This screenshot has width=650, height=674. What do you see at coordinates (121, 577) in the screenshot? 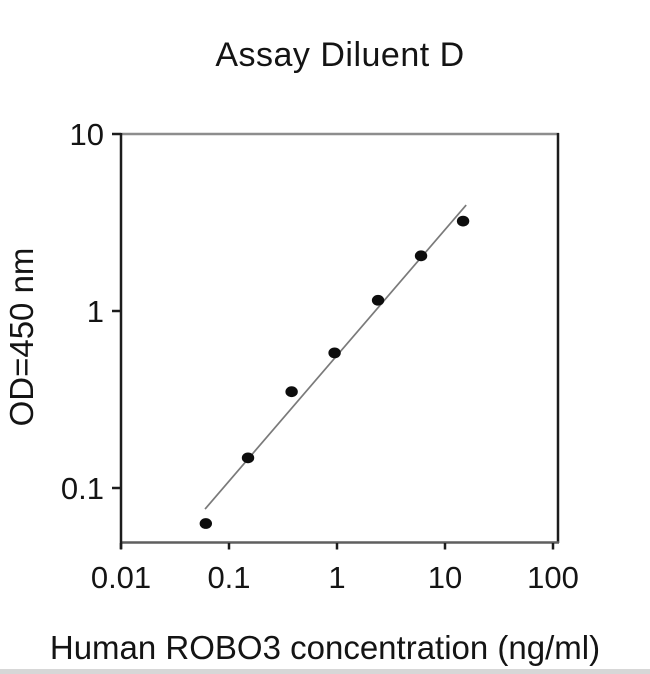
I see `x-tick-label: 0.01` at bounding box center [121, 577].